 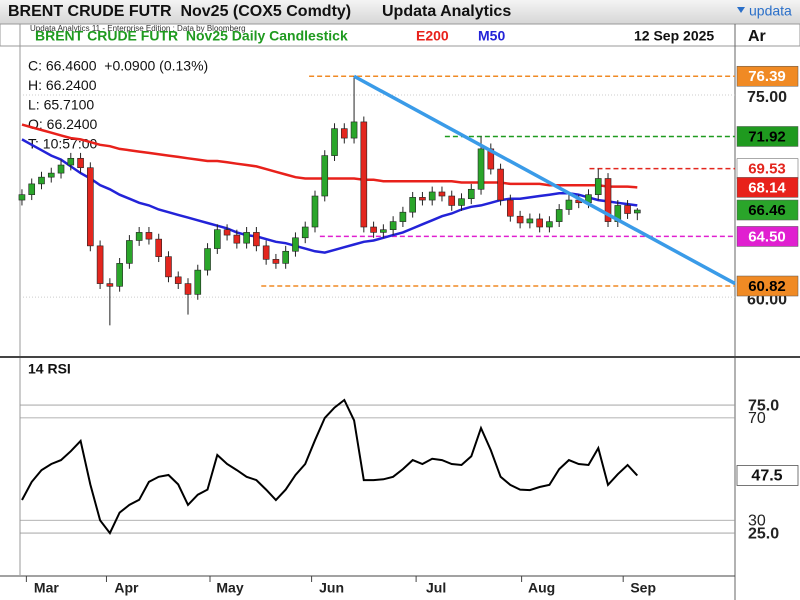 What do you see at coordinates (331, 588) in the screenshot?
I see `x-tick-label: Jun` at bounding box center [331, 588].